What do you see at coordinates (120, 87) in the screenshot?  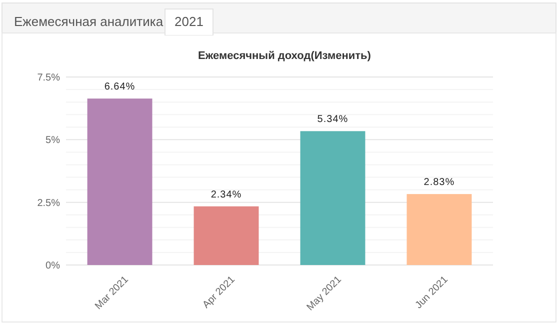 I see `data-label: 6.64%` at bounding box center [120, 87].